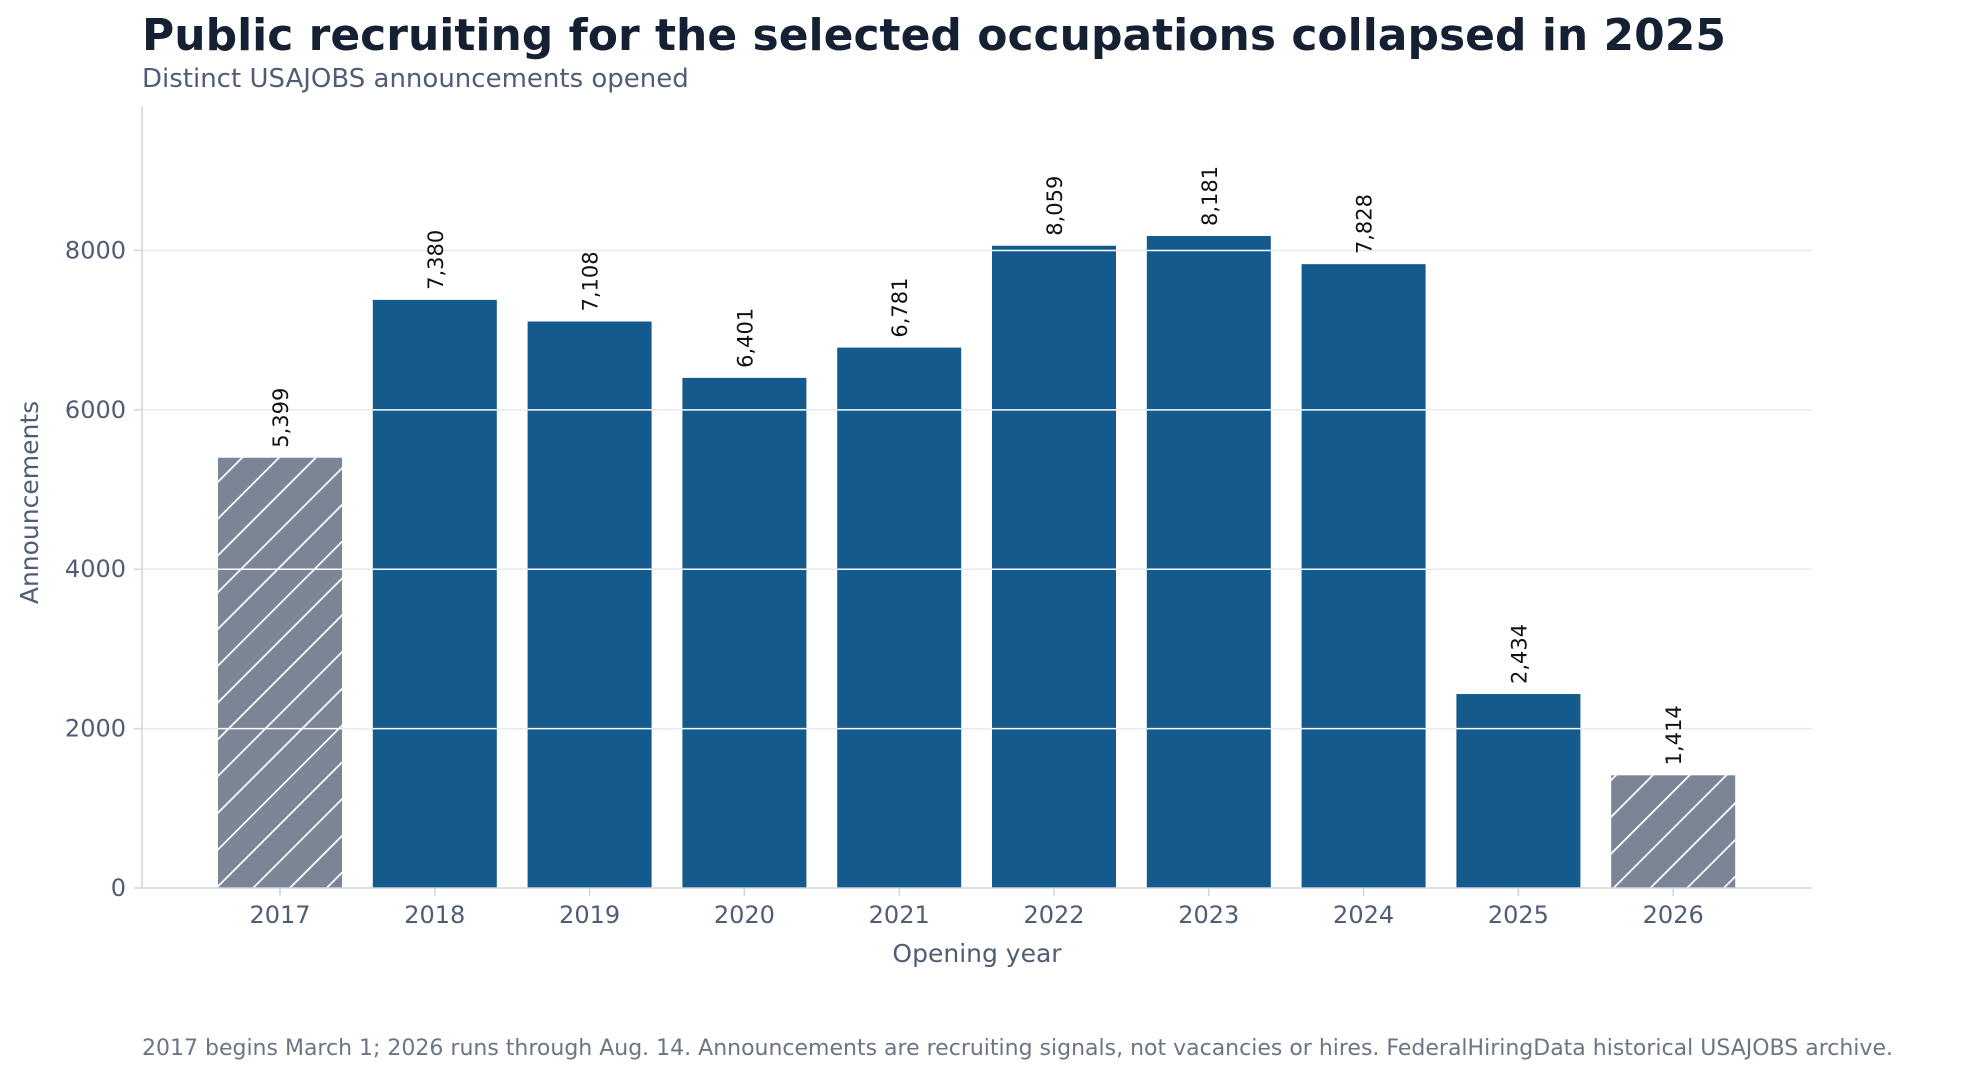 Image resolution: width=1981 pixels, height=1076 pixels. What do you see at coordinates (95, 410) in the screenshot?
I see `y-tick-label: 6000` at bounding box center [95, 410].